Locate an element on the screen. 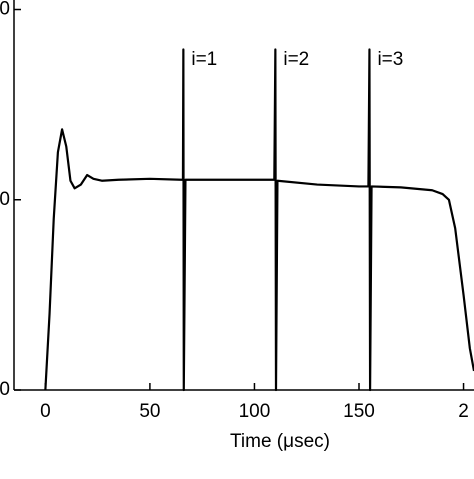  x-tick-label: 100 is located at coordinates (255, 411).